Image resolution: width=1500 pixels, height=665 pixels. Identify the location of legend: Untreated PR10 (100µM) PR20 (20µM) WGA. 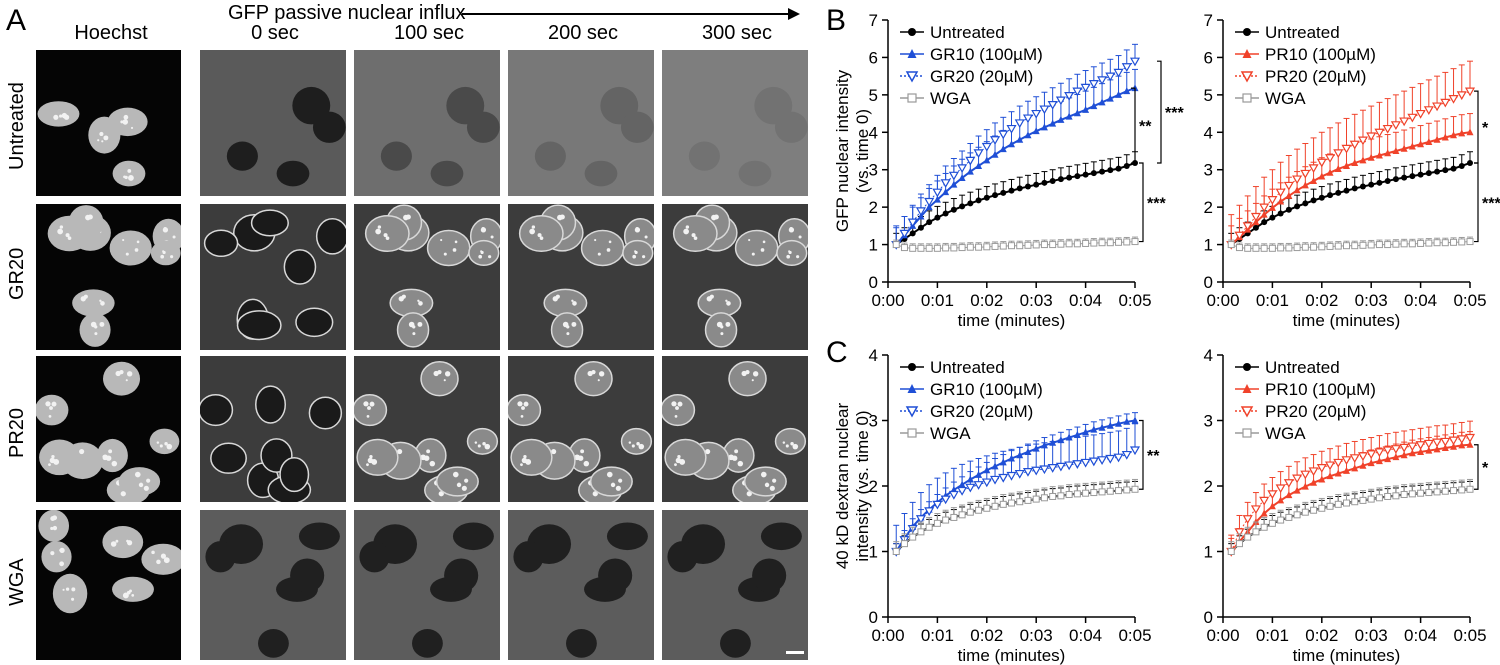
(1305, 400).